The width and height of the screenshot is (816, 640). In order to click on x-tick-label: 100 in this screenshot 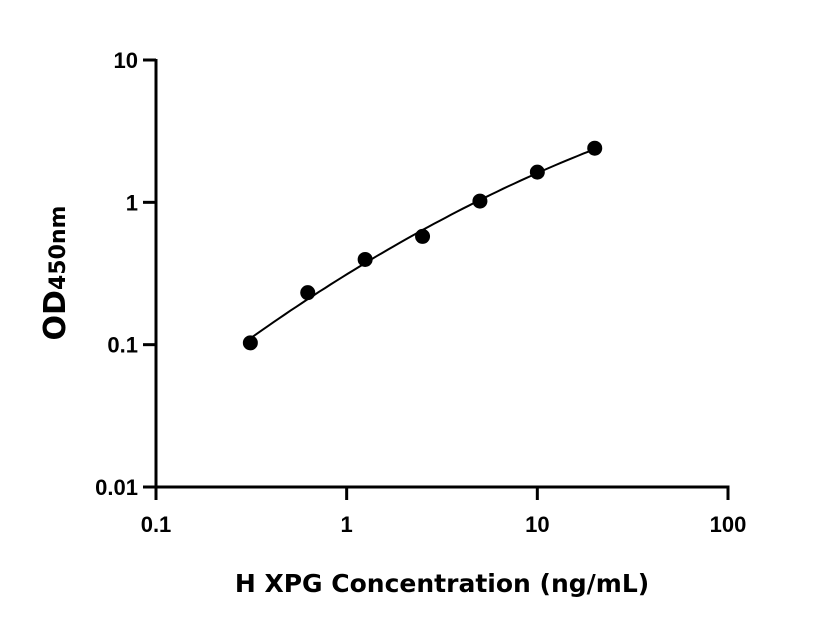, I will do `click(728, 524)`.